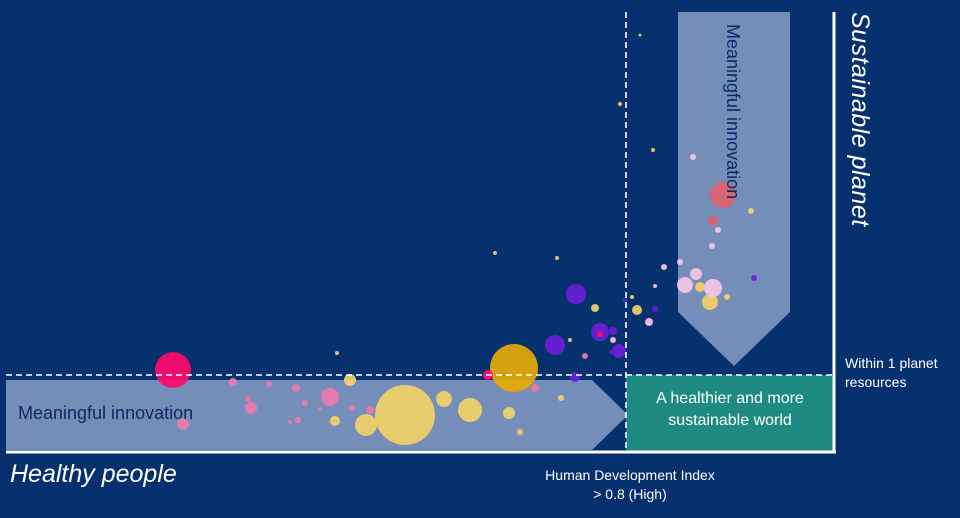 This screenshot has width=960, height=518. Describe the element at coordinates (891, 372) in the screenshot. I see `planet-threshold-label: Within 1 planet resources` at that location.